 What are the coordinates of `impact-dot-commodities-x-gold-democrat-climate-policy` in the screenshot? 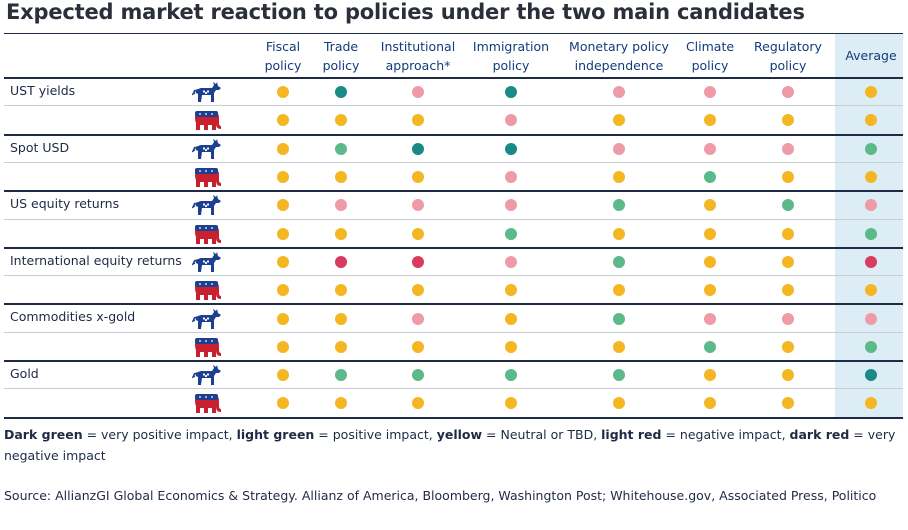 It's located at (710, 318).